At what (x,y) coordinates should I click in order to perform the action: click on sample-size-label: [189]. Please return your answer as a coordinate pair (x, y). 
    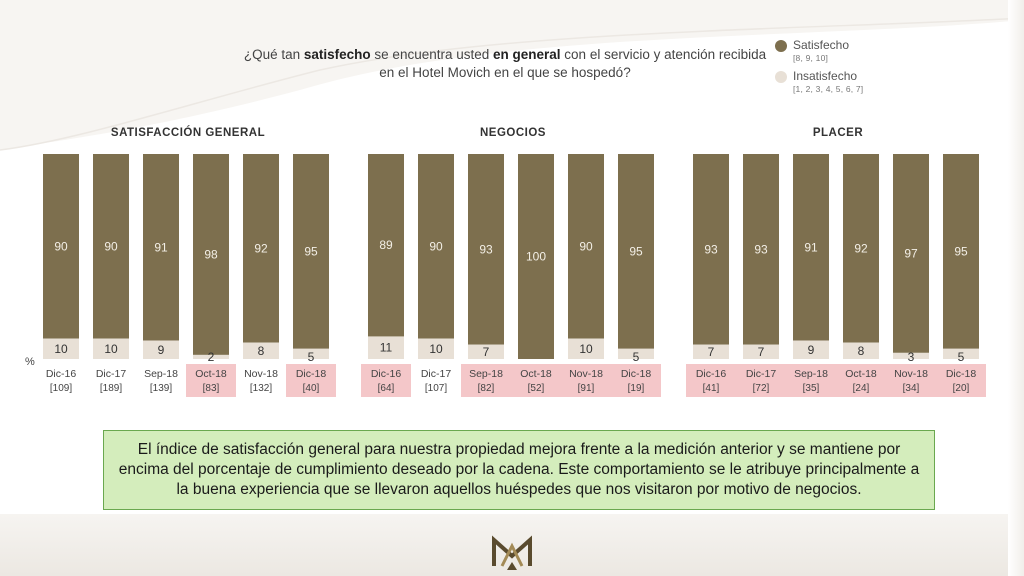
    Looking at the image, I should click on (111, 388).